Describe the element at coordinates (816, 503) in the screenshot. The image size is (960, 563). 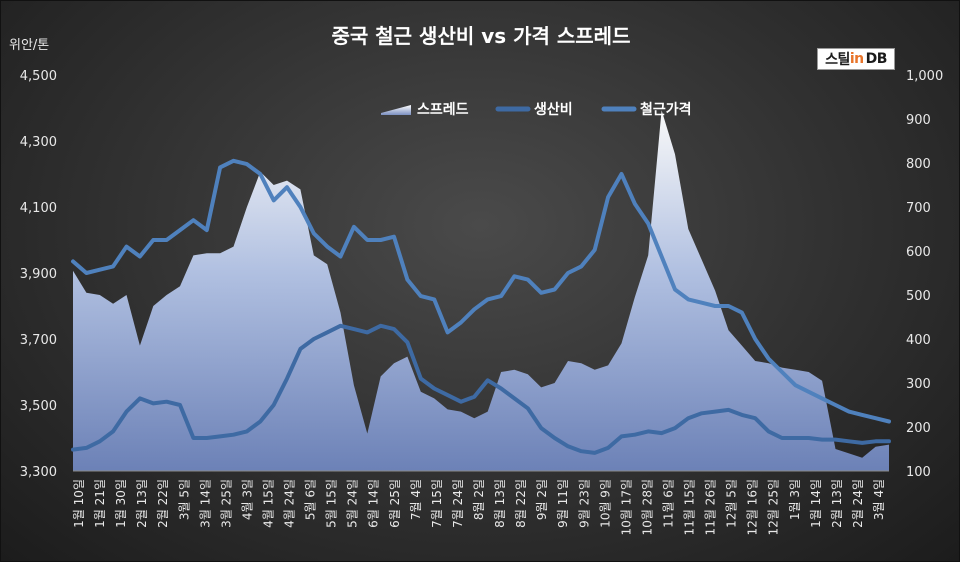
I see `x-tick-label: 1월 14일` at that location.